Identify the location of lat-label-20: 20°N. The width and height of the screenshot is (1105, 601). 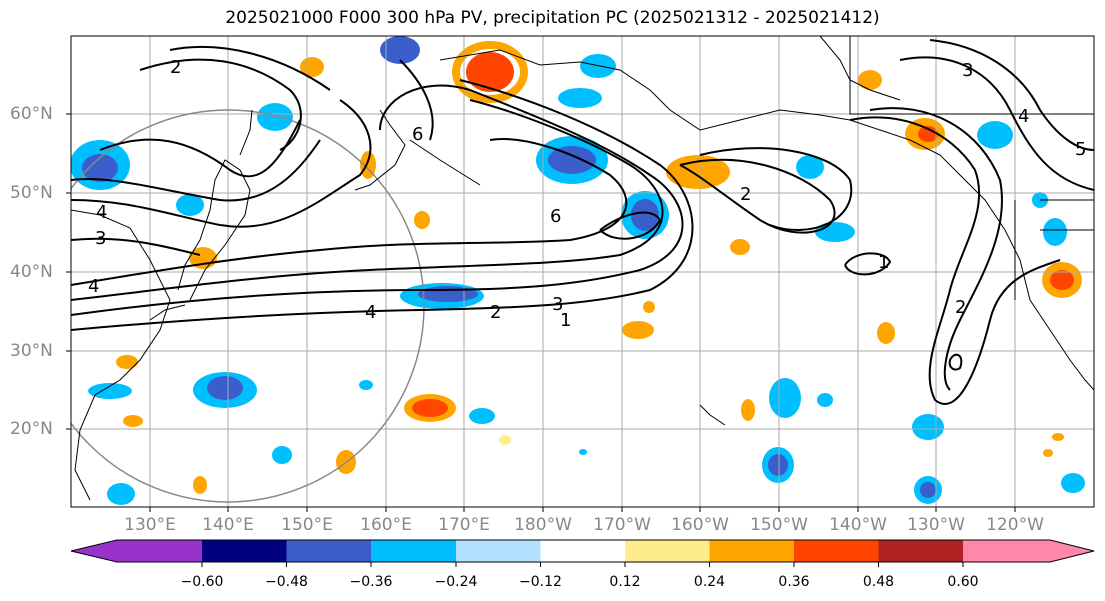
(31, 429).